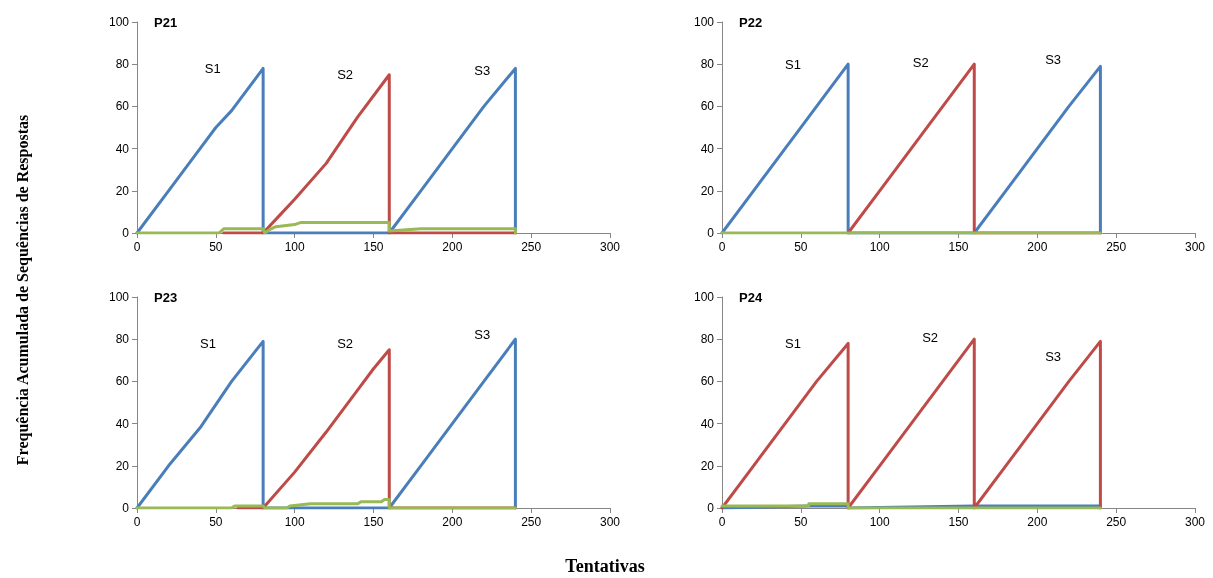 This screenshot has width=1213, height=578. I want to click on chart-title: P24, so click(751, 297).